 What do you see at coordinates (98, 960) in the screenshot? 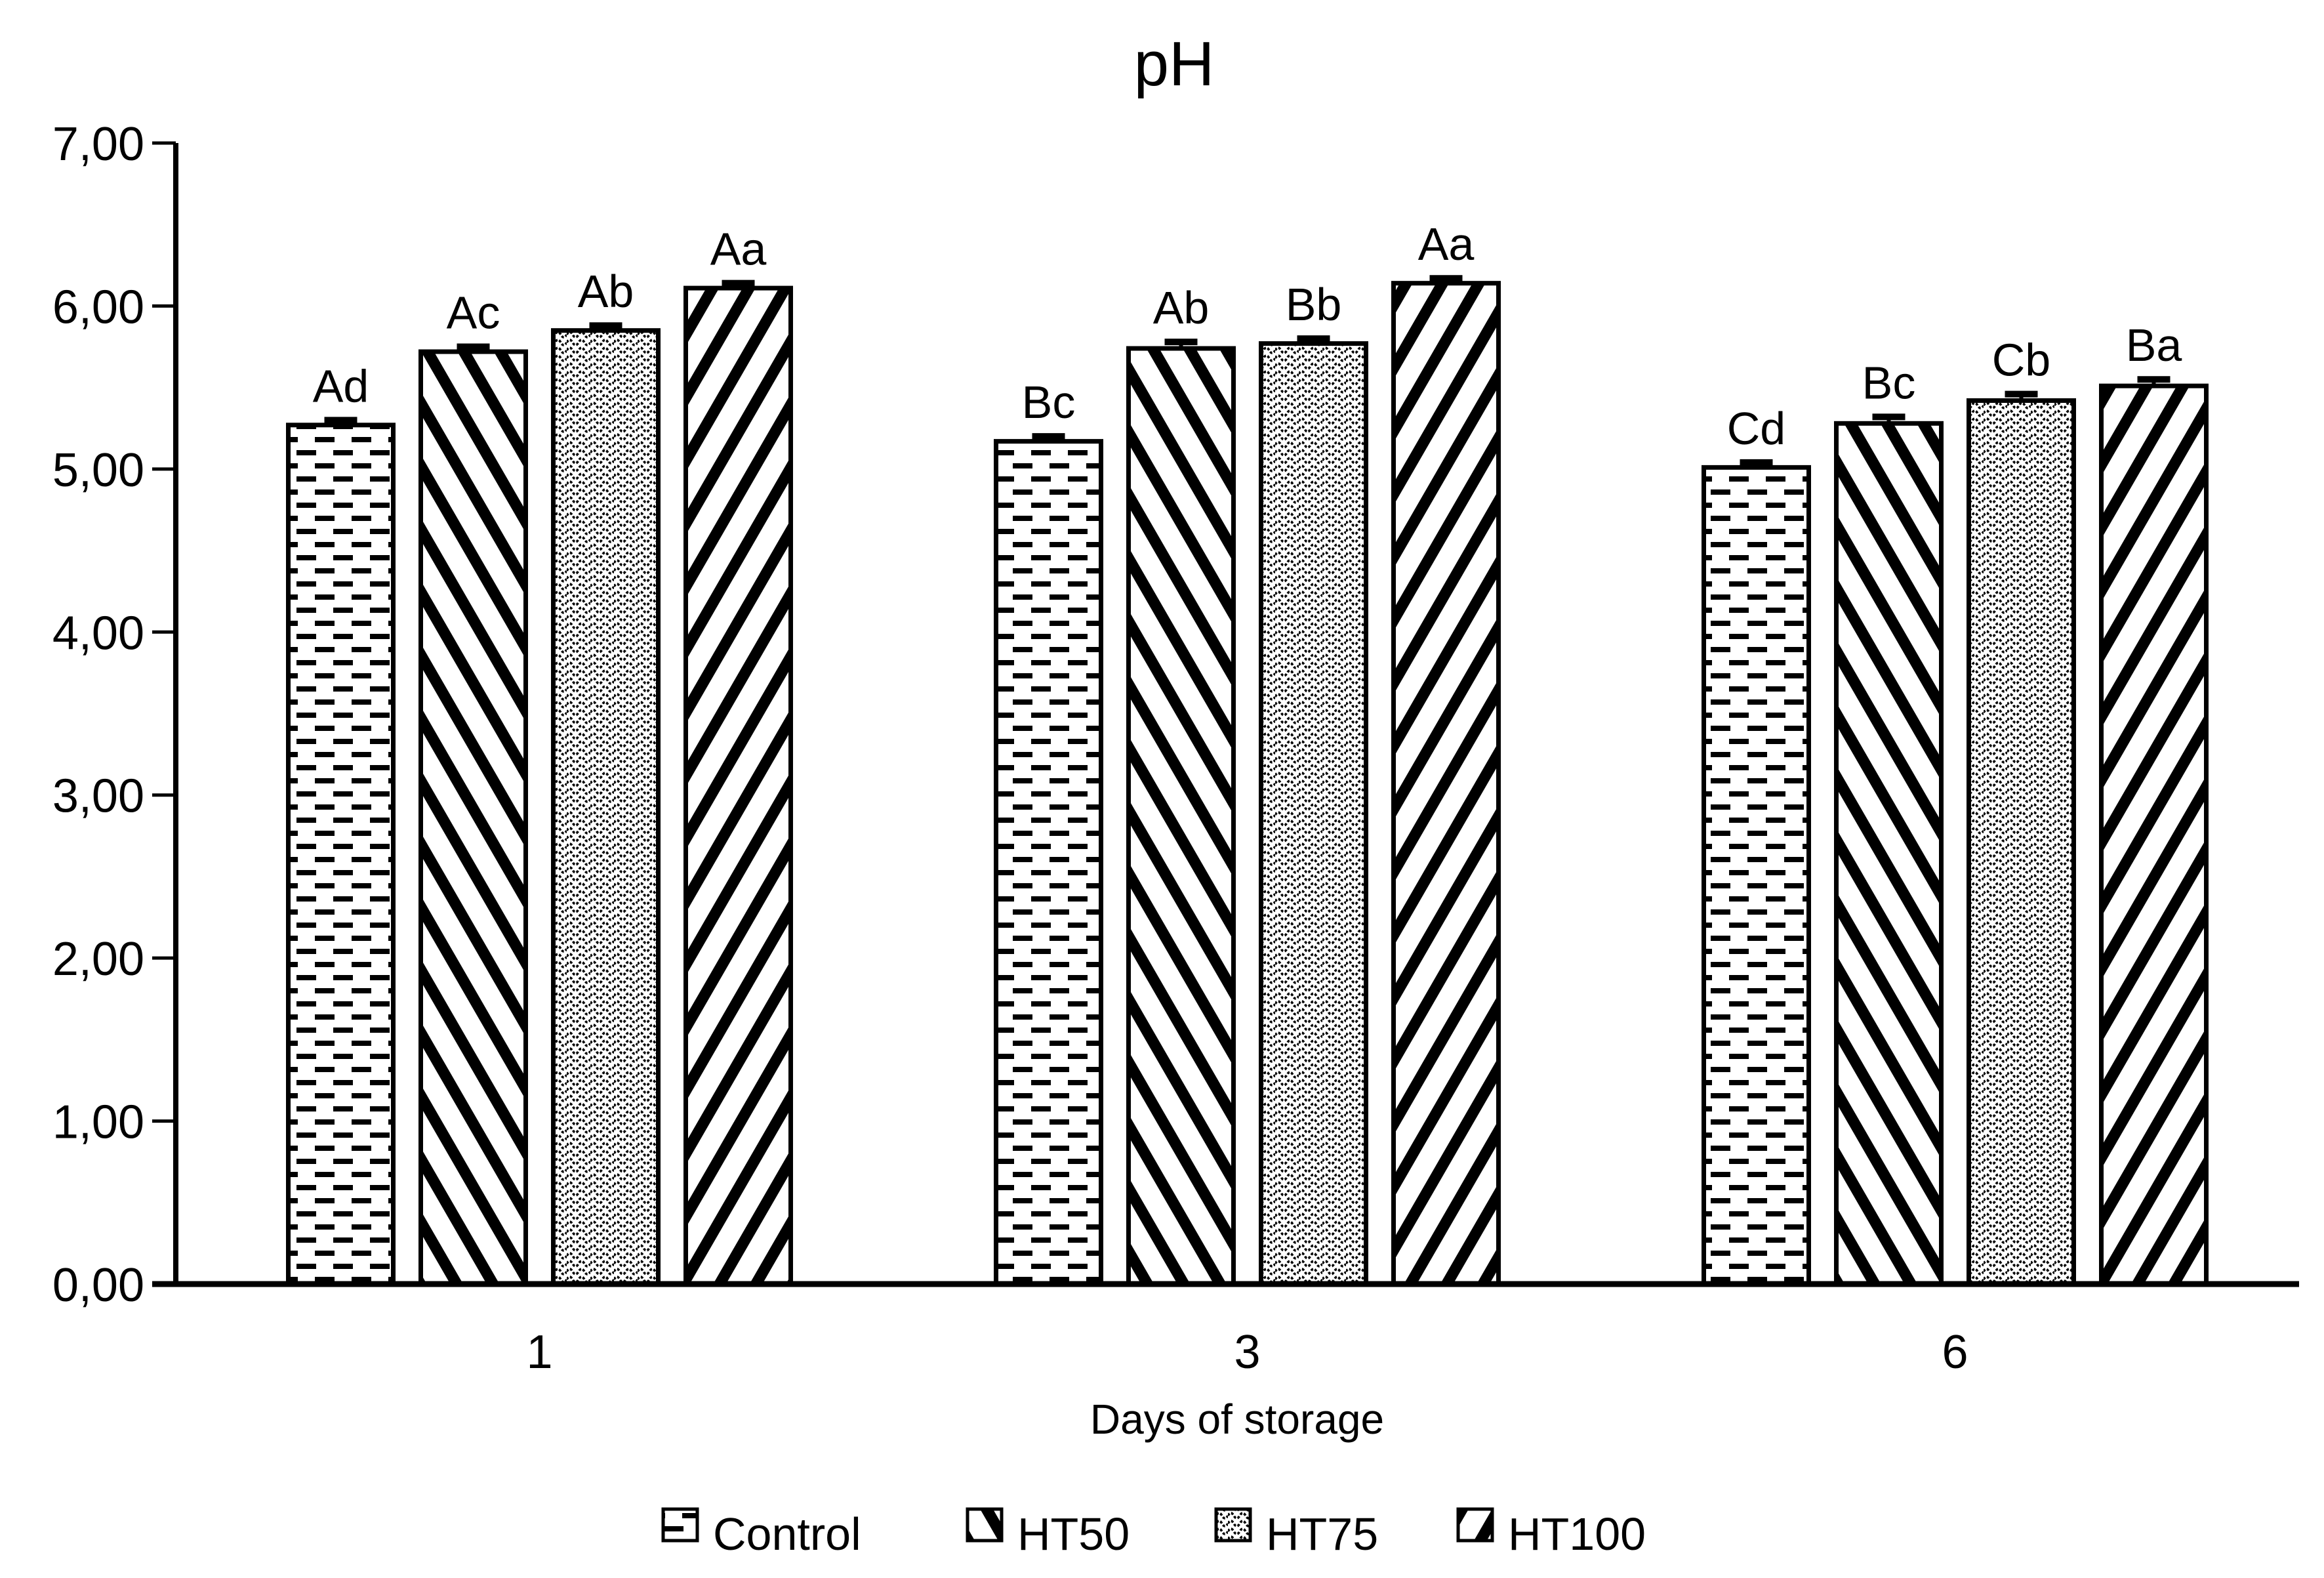
I see `y-tick-label: 2,00` at bounding box center [98, 960].